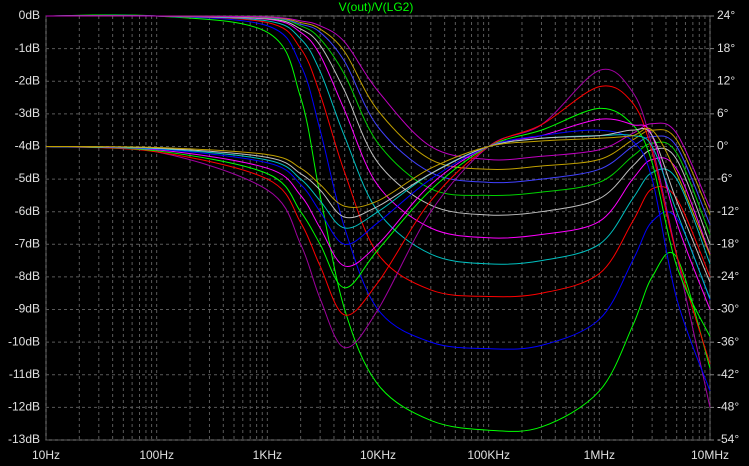 The image size is (749, 466). I want to click on y-tick-label: -7dB, so click(27, 243).